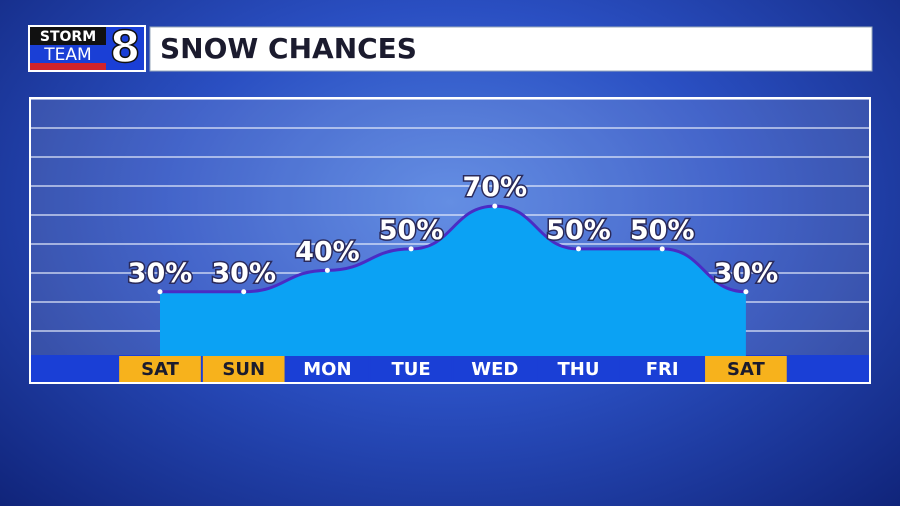 This screenshot has width=900, height=506. I want to click on logo-num-bg, so click(125, 48).